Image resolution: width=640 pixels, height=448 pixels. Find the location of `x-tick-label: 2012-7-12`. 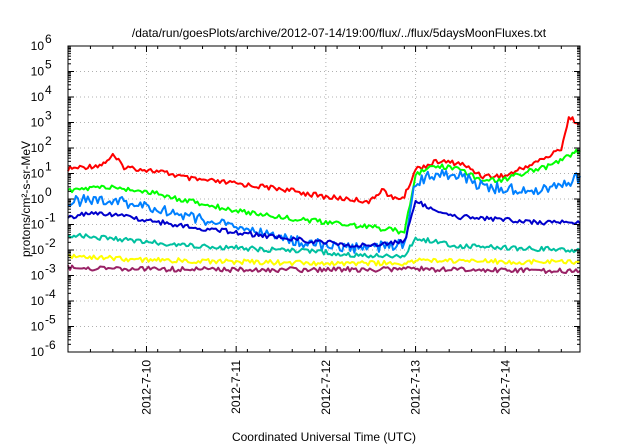

x-tick-label: 2012-7-12 is located at coordinates (326, 387).